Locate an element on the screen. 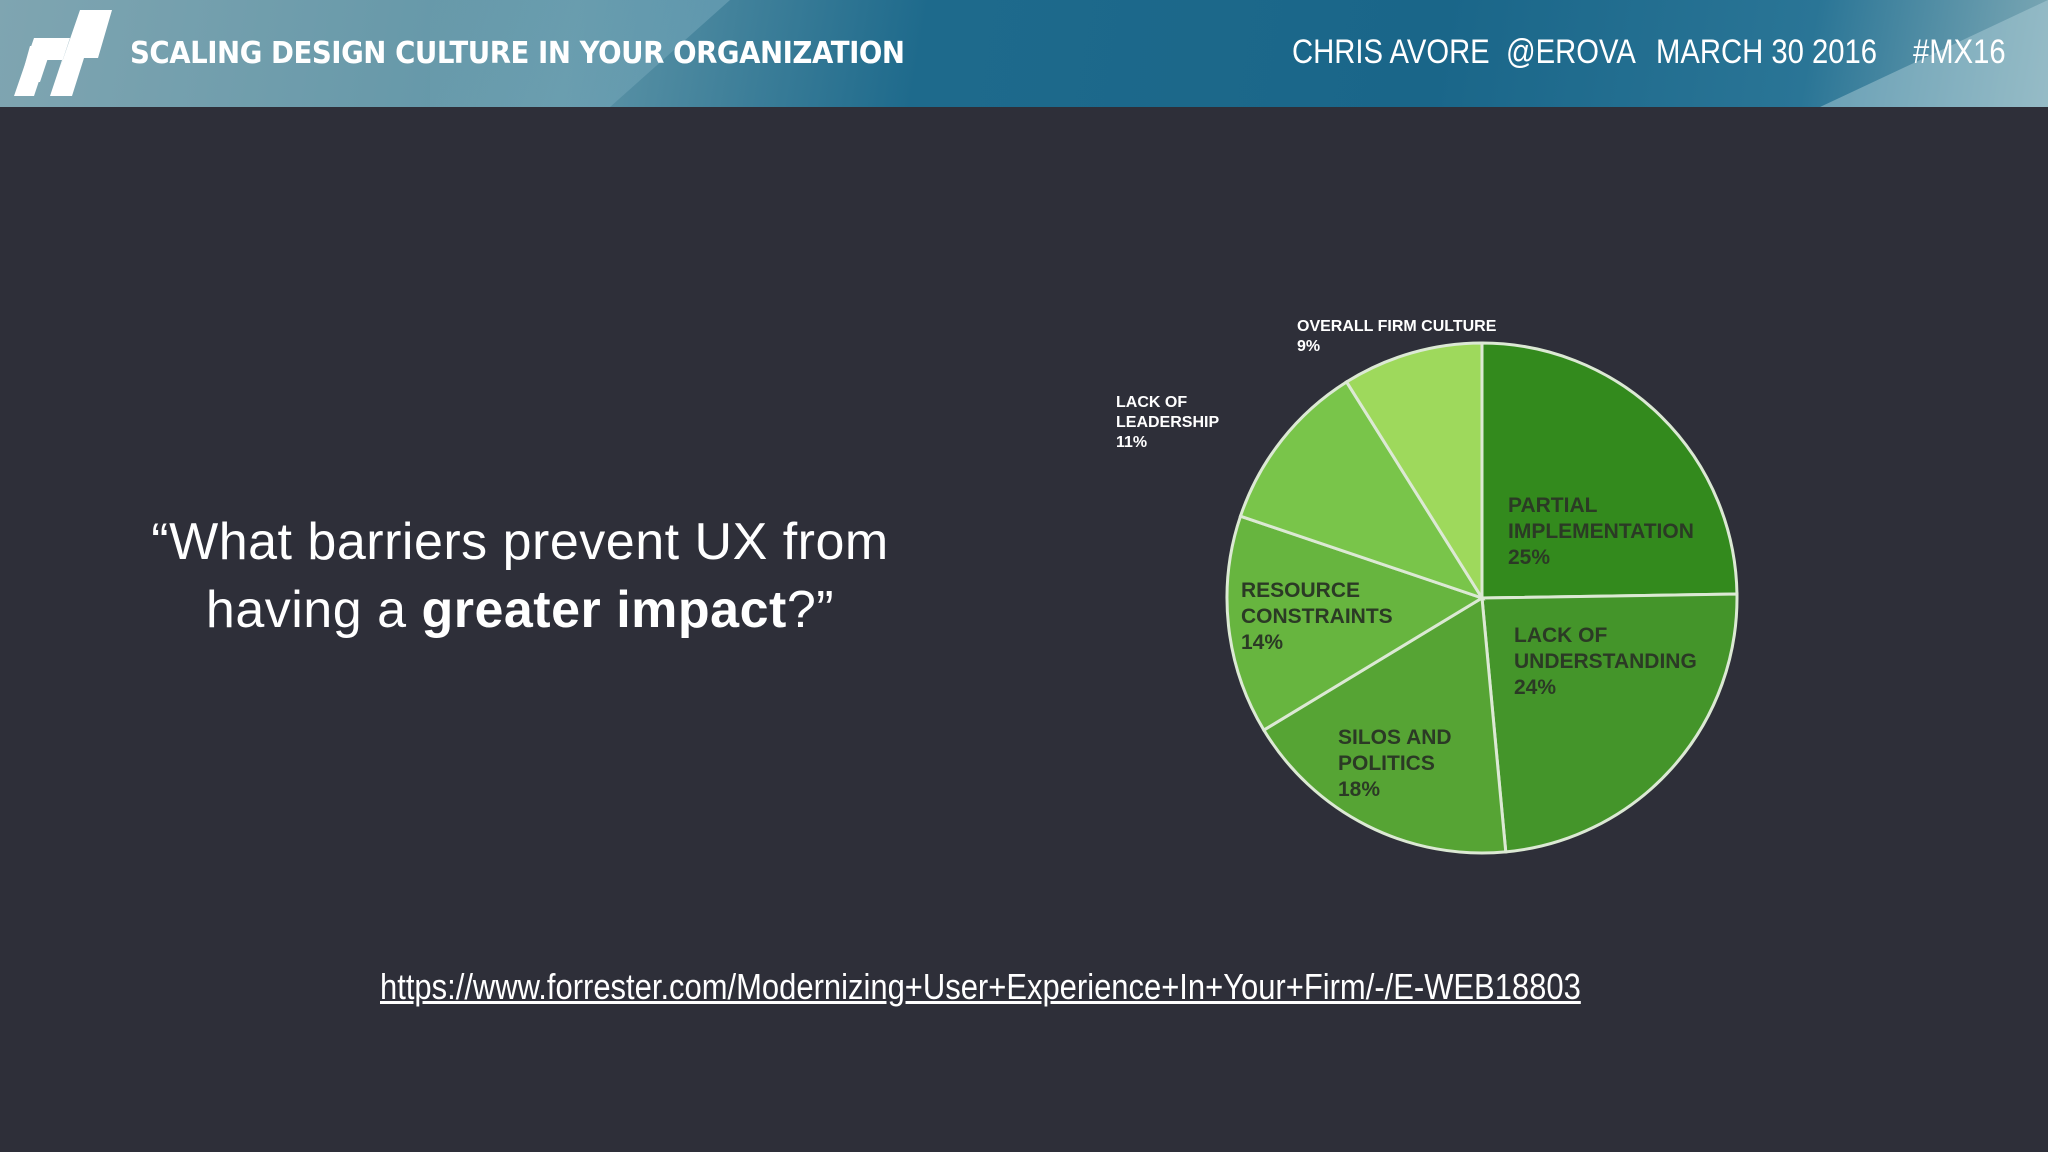 The image size is (2048, 1152). speaker-name: CHRIS AVORE is located at coordinates (1391, 52).